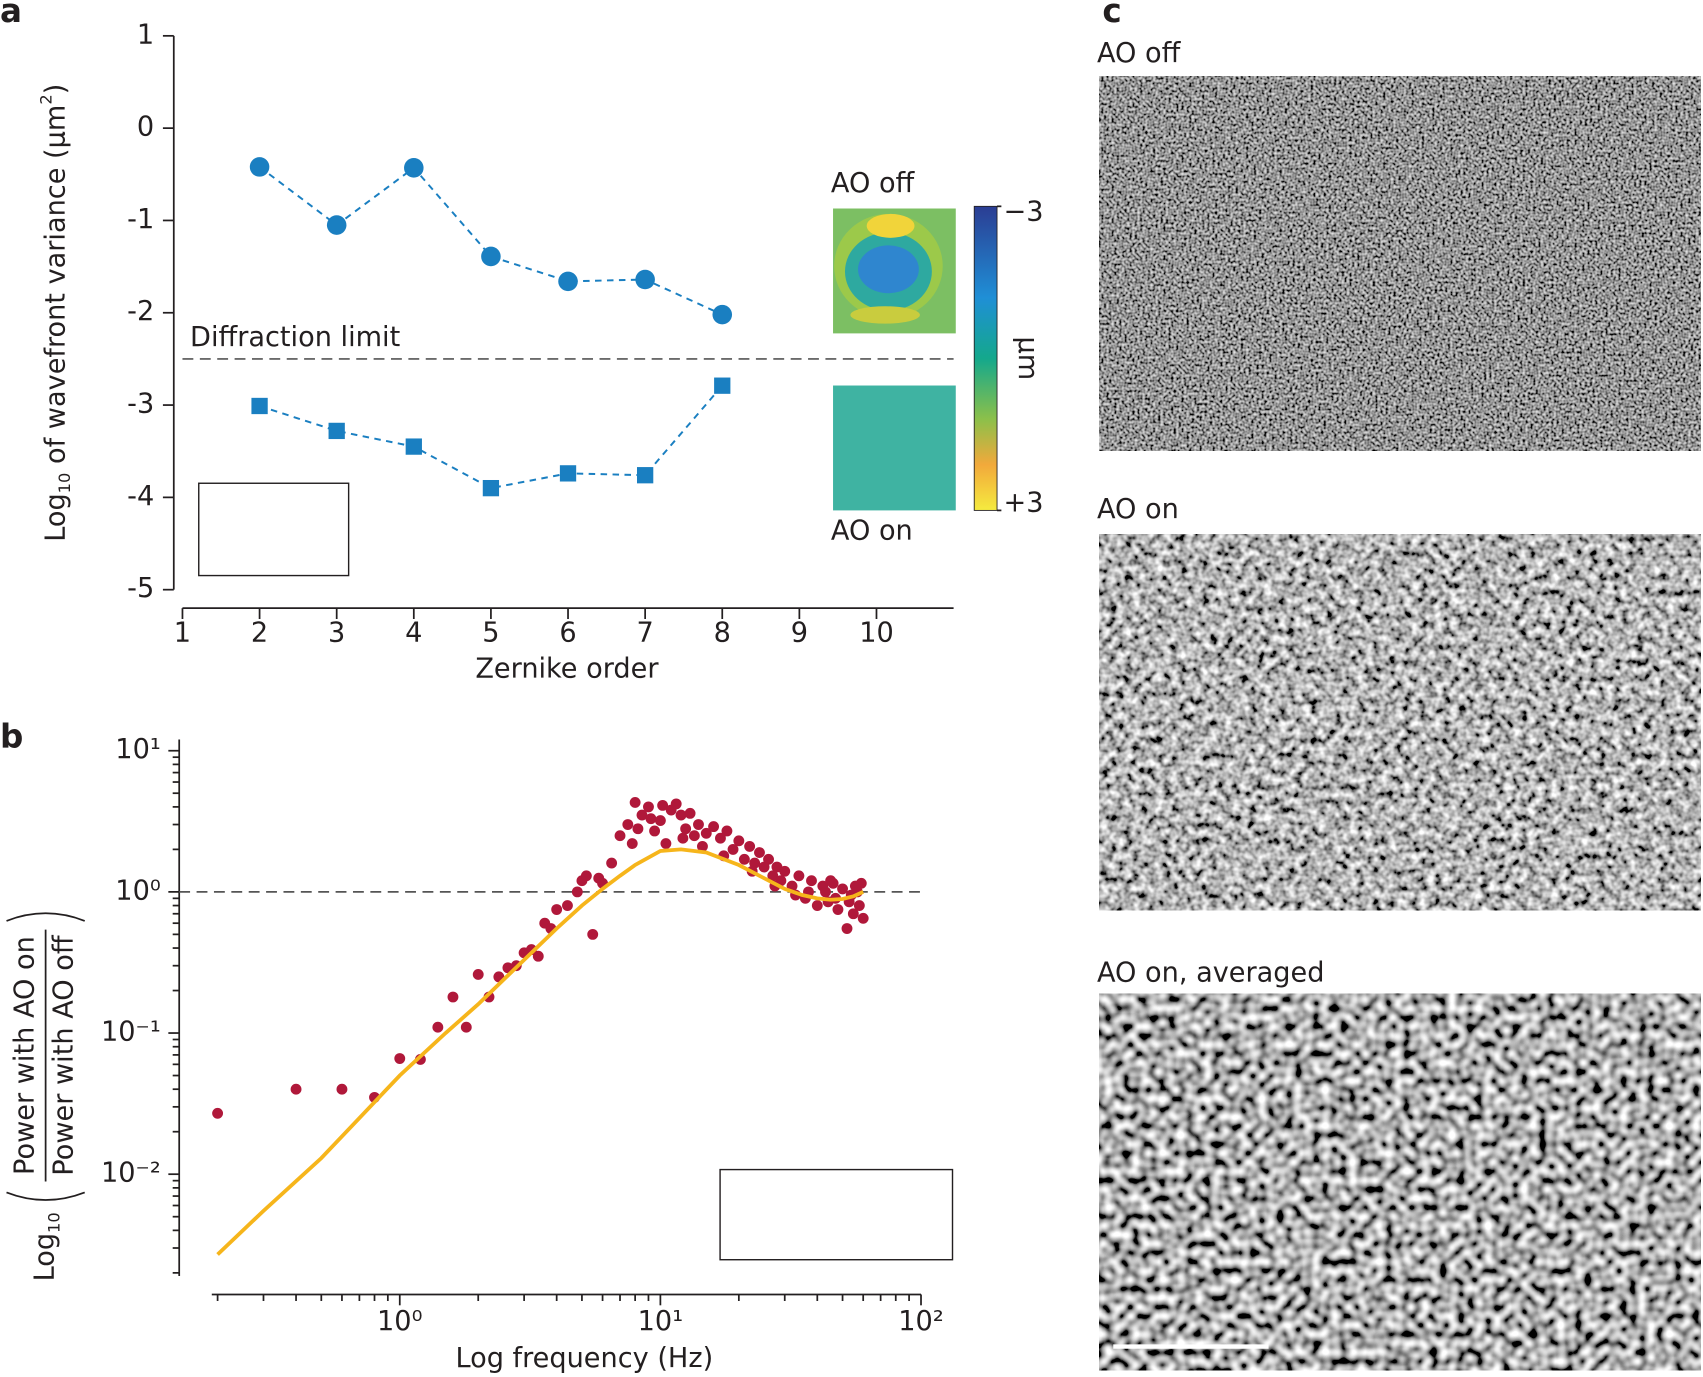 This screenshot has width=1703, height=1377. What do you see at coordinates (645, 633) in the screenshot?
I see `x-tick-label: 7` at bounding box center [645, 633].